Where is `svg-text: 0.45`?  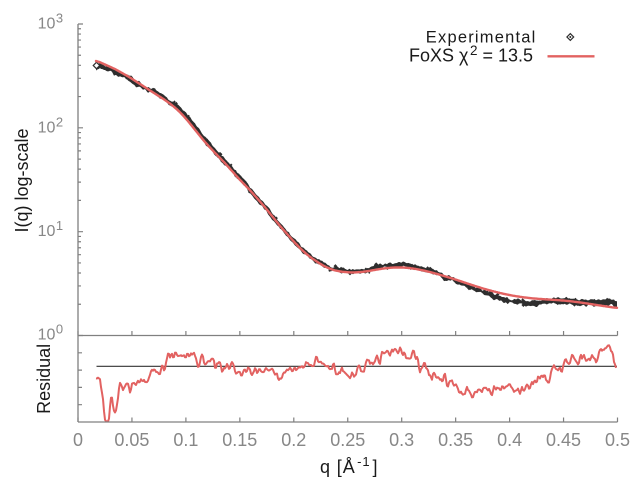 svg-text: 0.45 is located at coordinates (563, 440).